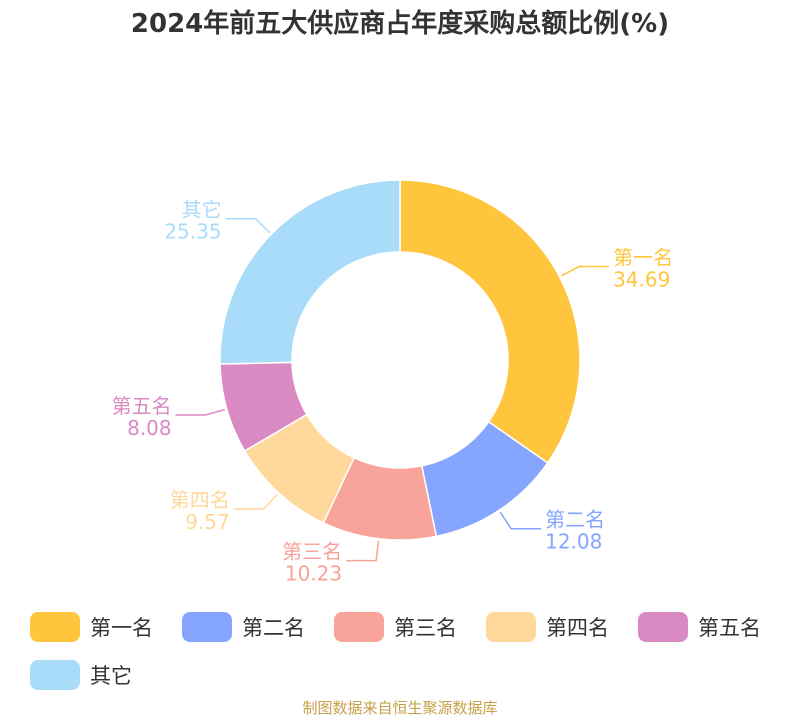  I want to click on legend-label: 第五名, so click(729, 628).